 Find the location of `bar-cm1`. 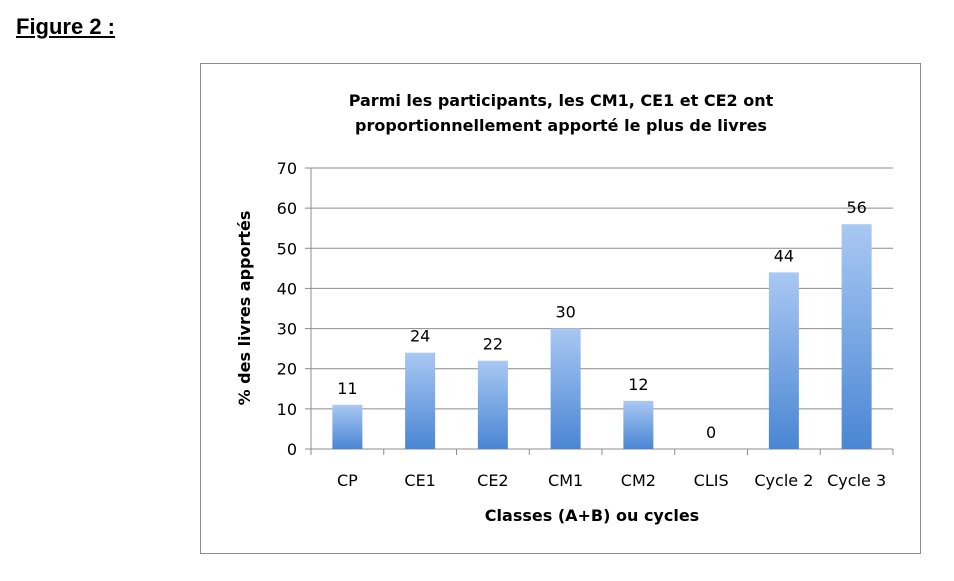

bar-cm1 is located at coordinates (565, 388).